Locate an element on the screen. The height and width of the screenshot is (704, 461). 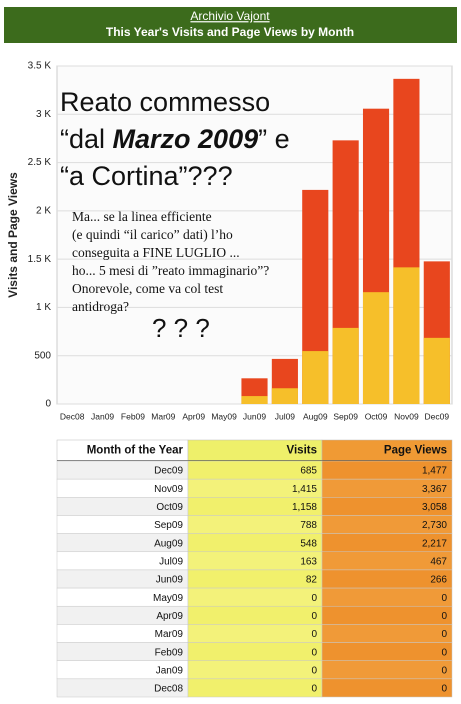
cell-text: Aug09 is located at coordinates (168, 543).